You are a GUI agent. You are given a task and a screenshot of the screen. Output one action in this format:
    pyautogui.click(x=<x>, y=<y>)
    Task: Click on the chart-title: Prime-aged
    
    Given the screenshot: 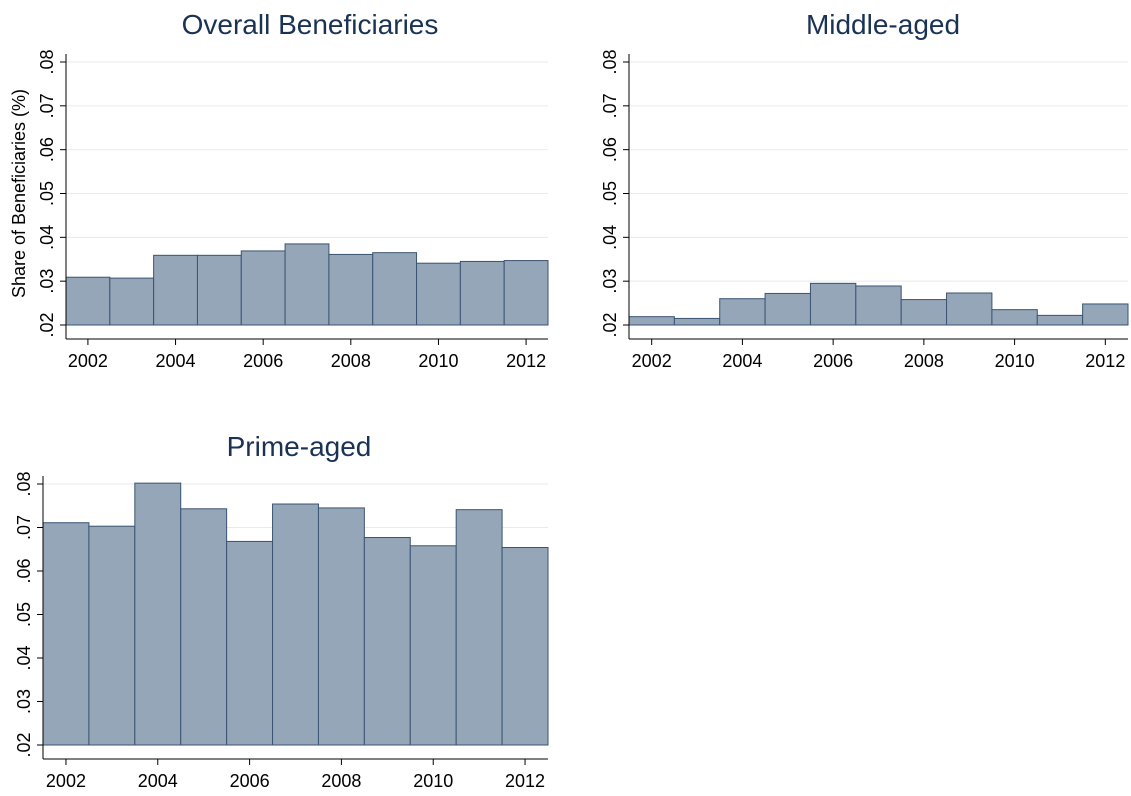 What is the action you would take?
    pyautogui.click(x=299, y=446)
    